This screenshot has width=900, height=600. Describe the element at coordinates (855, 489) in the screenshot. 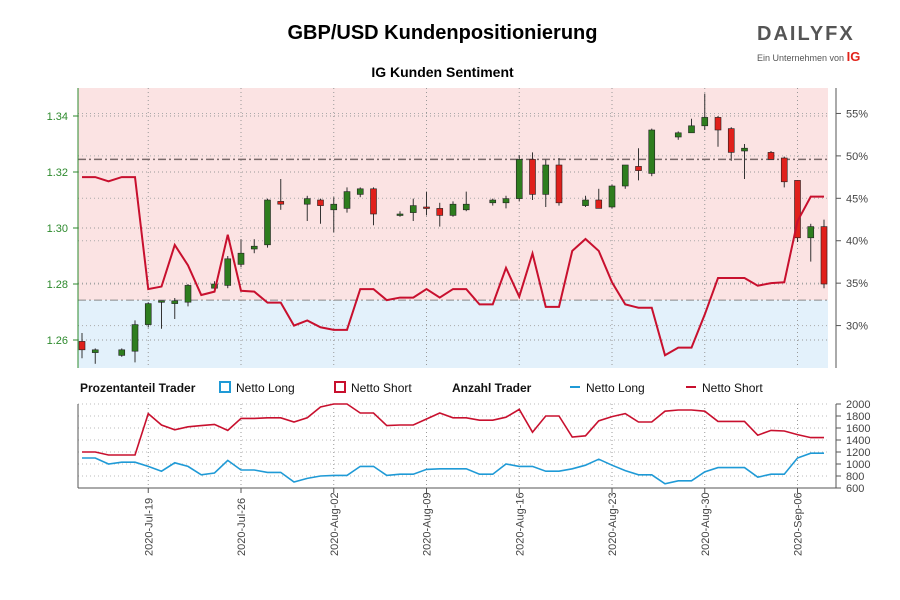

I see `count-tick-label: 600` at that location.